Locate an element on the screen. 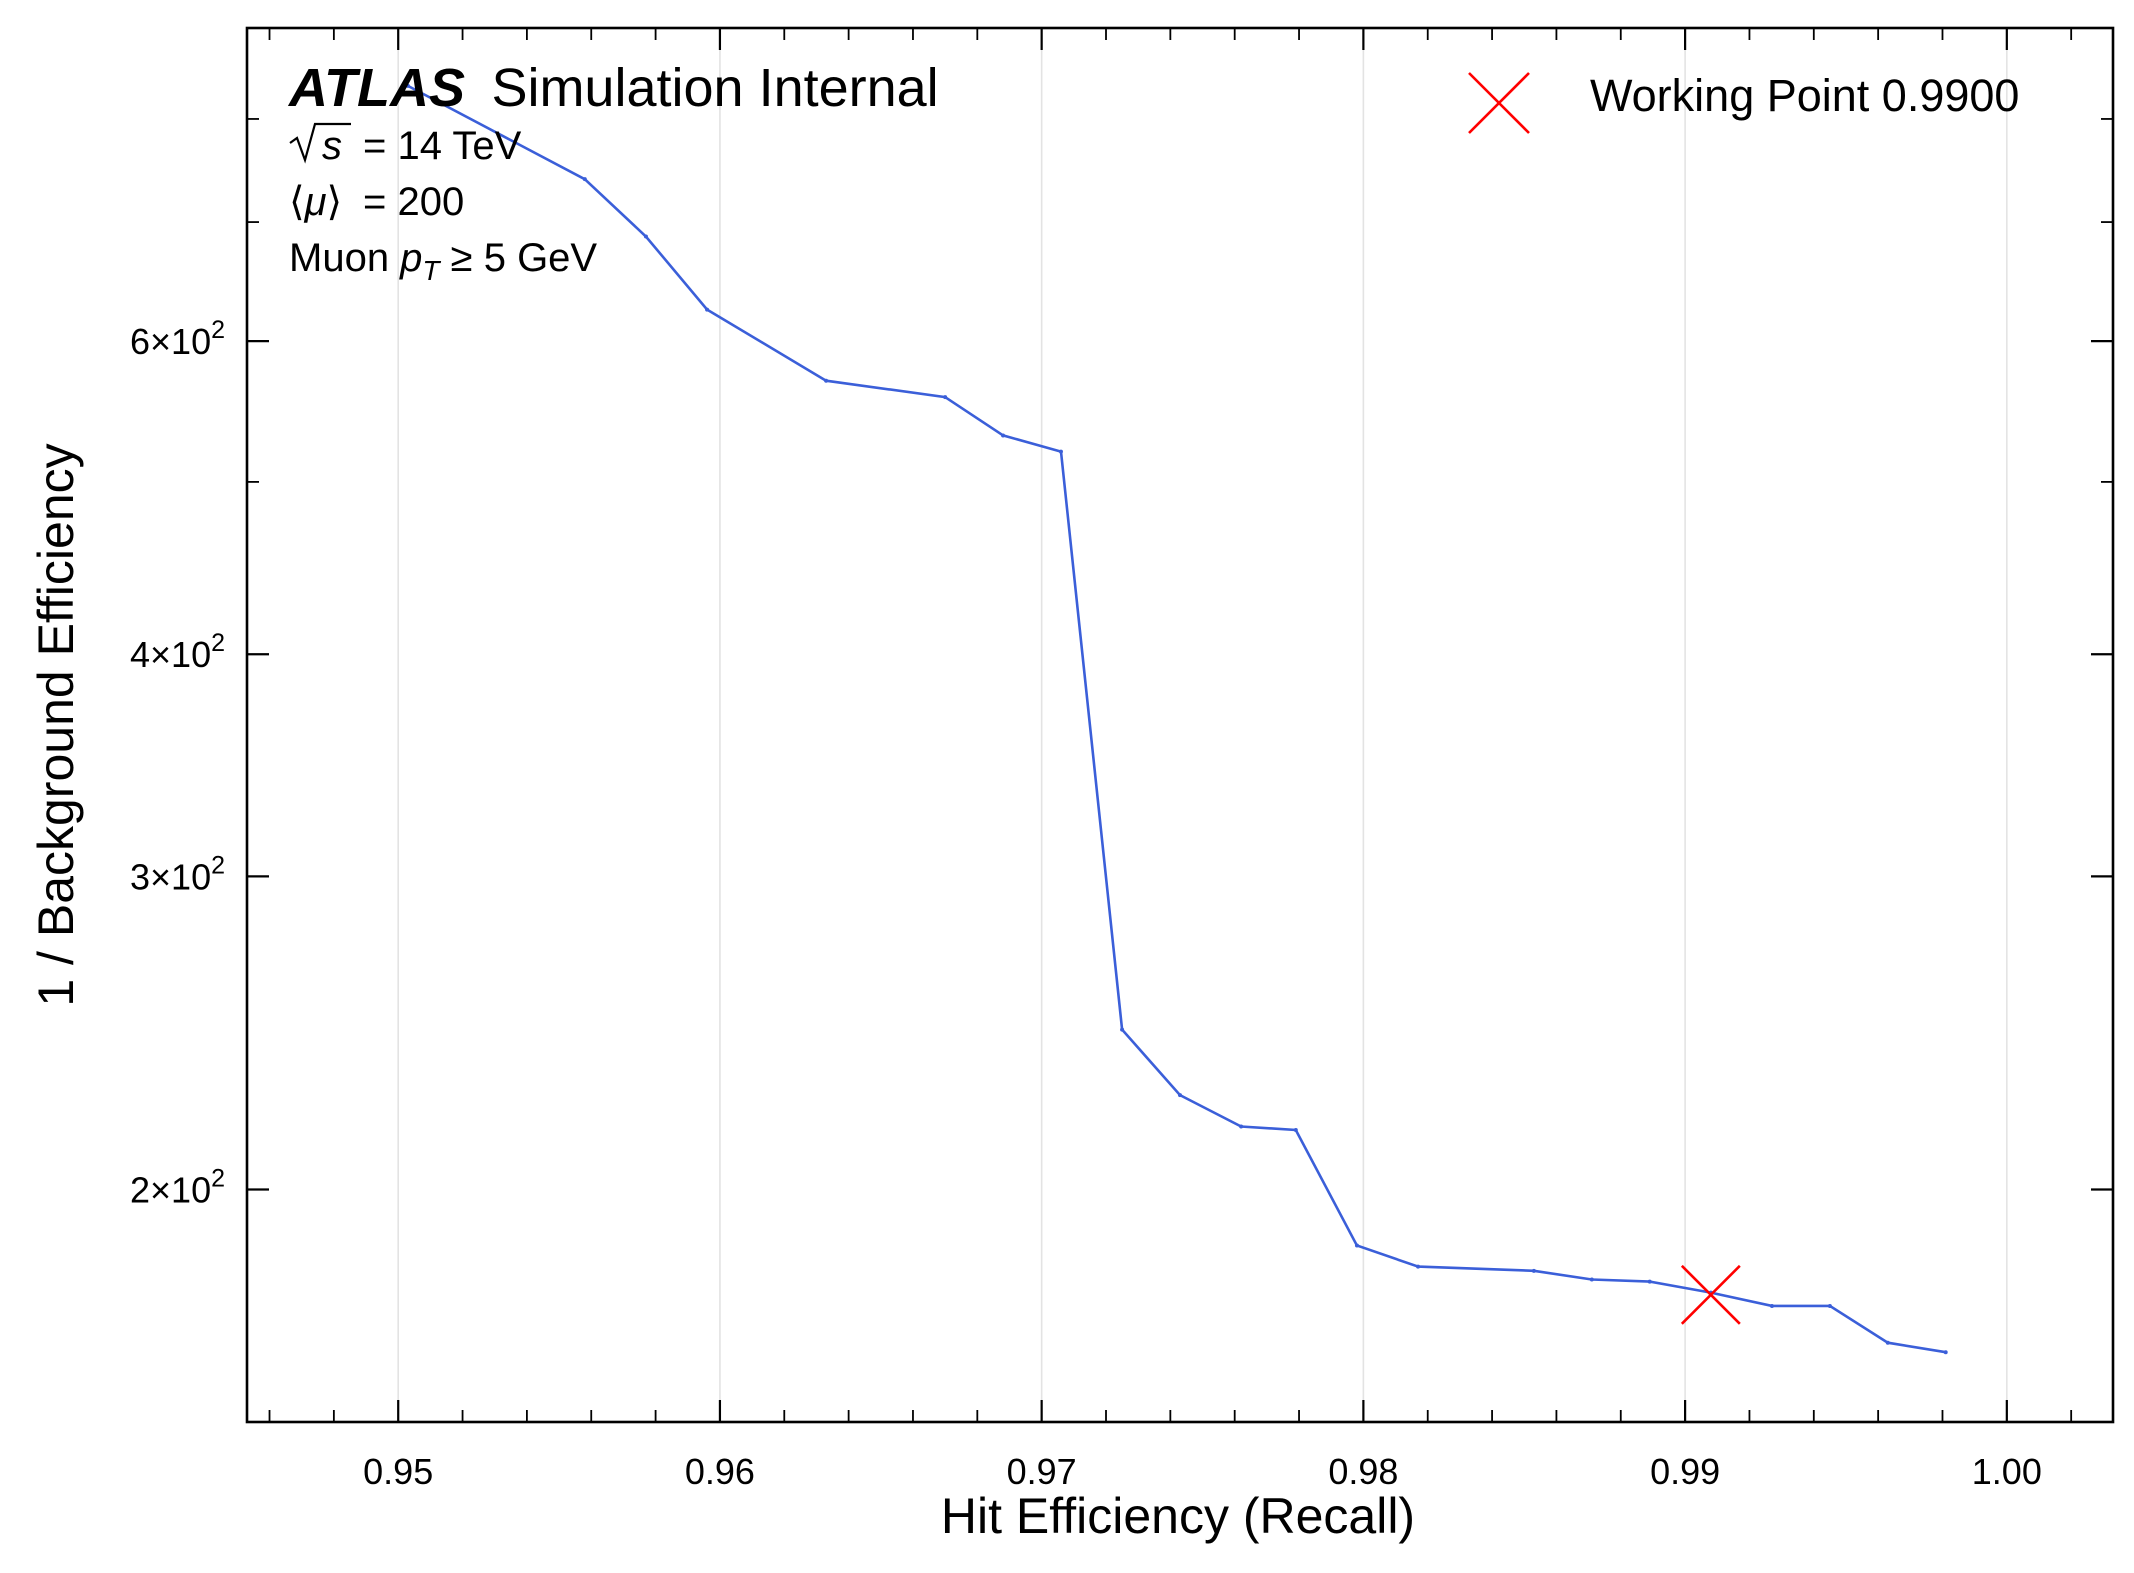 This screenshot has height=1573, width=2134. x-tick-label: 0.98 is located at coordinates (1363, 1471).